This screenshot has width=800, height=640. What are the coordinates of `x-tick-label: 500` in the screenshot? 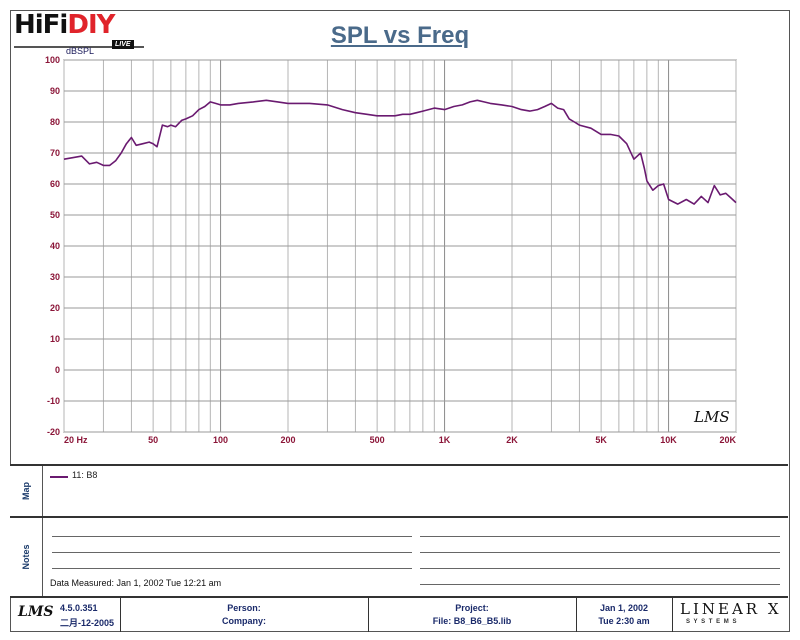 It's located at (377, 440).